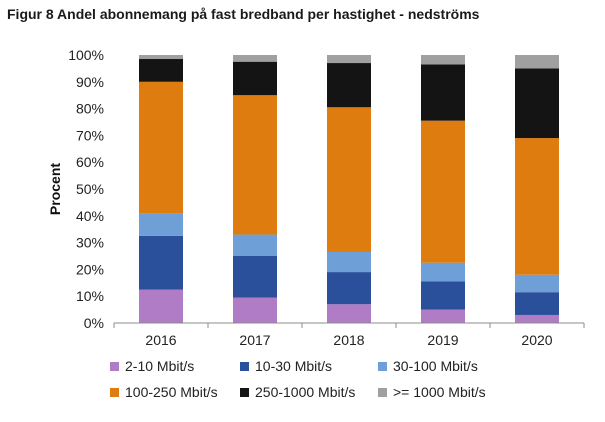  What do you see at coordinates (86, 55) in the screenshot?
I see `y-tick-label: 100%` at bounding box center [86, 55].